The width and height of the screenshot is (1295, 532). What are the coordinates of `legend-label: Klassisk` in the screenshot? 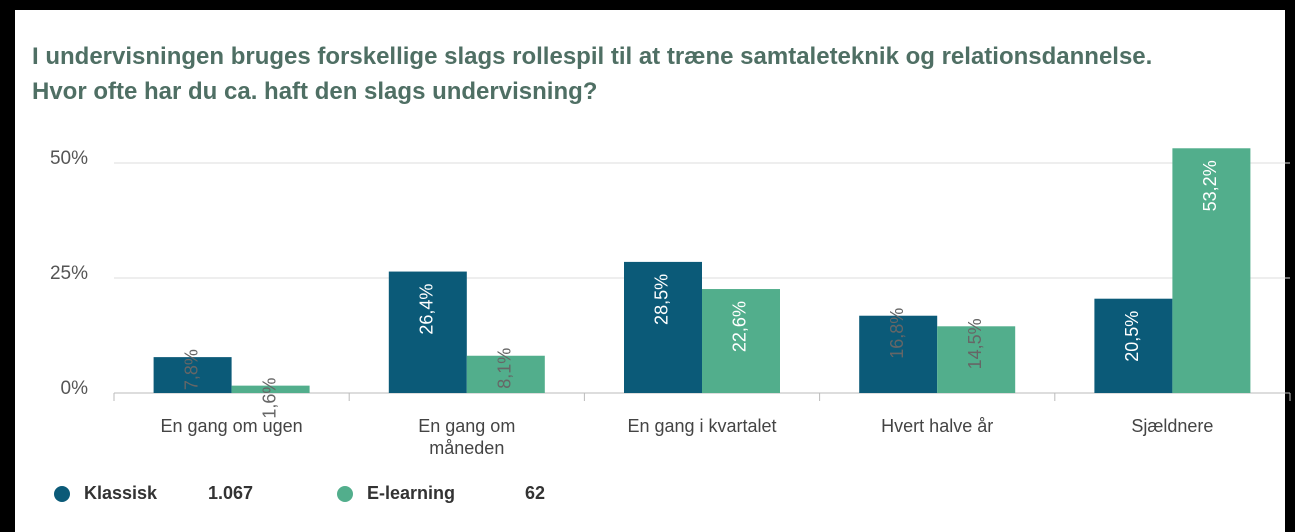 It's located at (121, 493).